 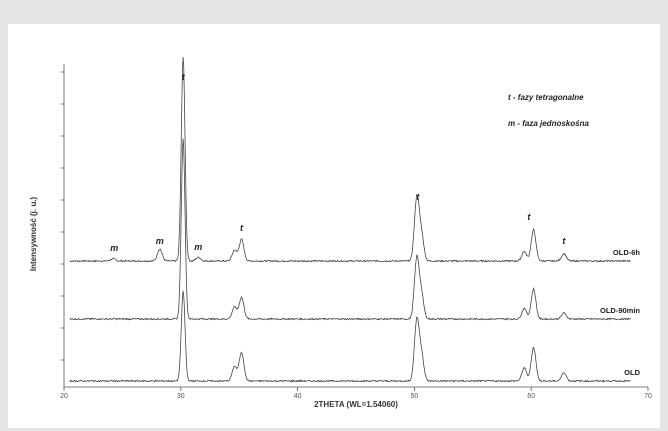 What do you see at coordinates (632, 372) in the screenshot?
I see `series-label: OLD` at bounding box center [632, 372].